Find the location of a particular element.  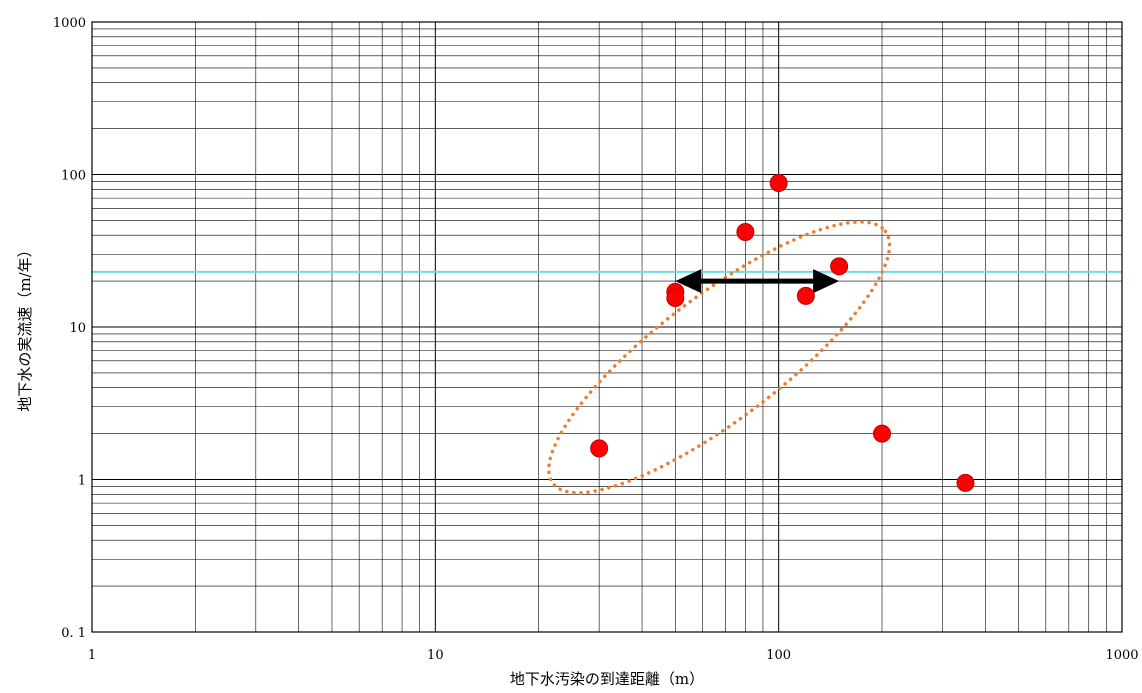

x-tick-label: 100 is located at coordinates (778, 655).